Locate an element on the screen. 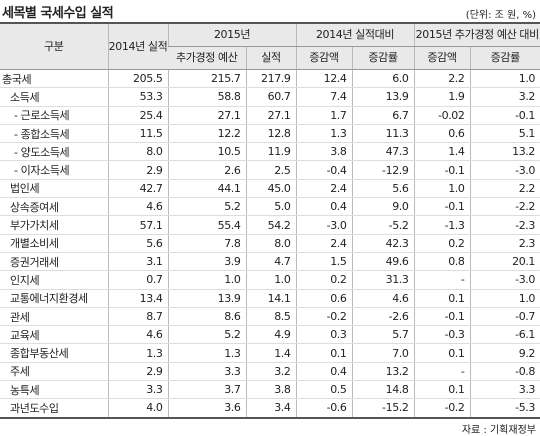 This screenshot has width=540, height=436. header-cell: 실적 is located at coordinates (270, 58).